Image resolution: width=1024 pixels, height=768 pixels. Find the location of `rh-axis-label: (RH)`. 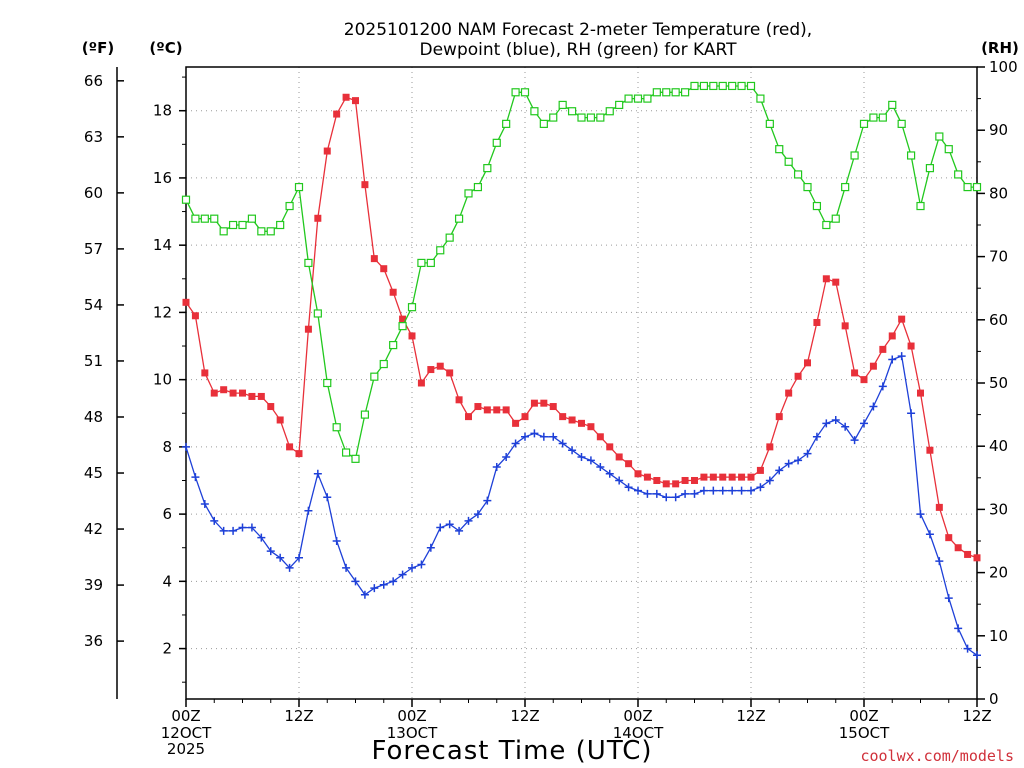

rh-axis-label: (RH) is located at coordinates (1000, 48).